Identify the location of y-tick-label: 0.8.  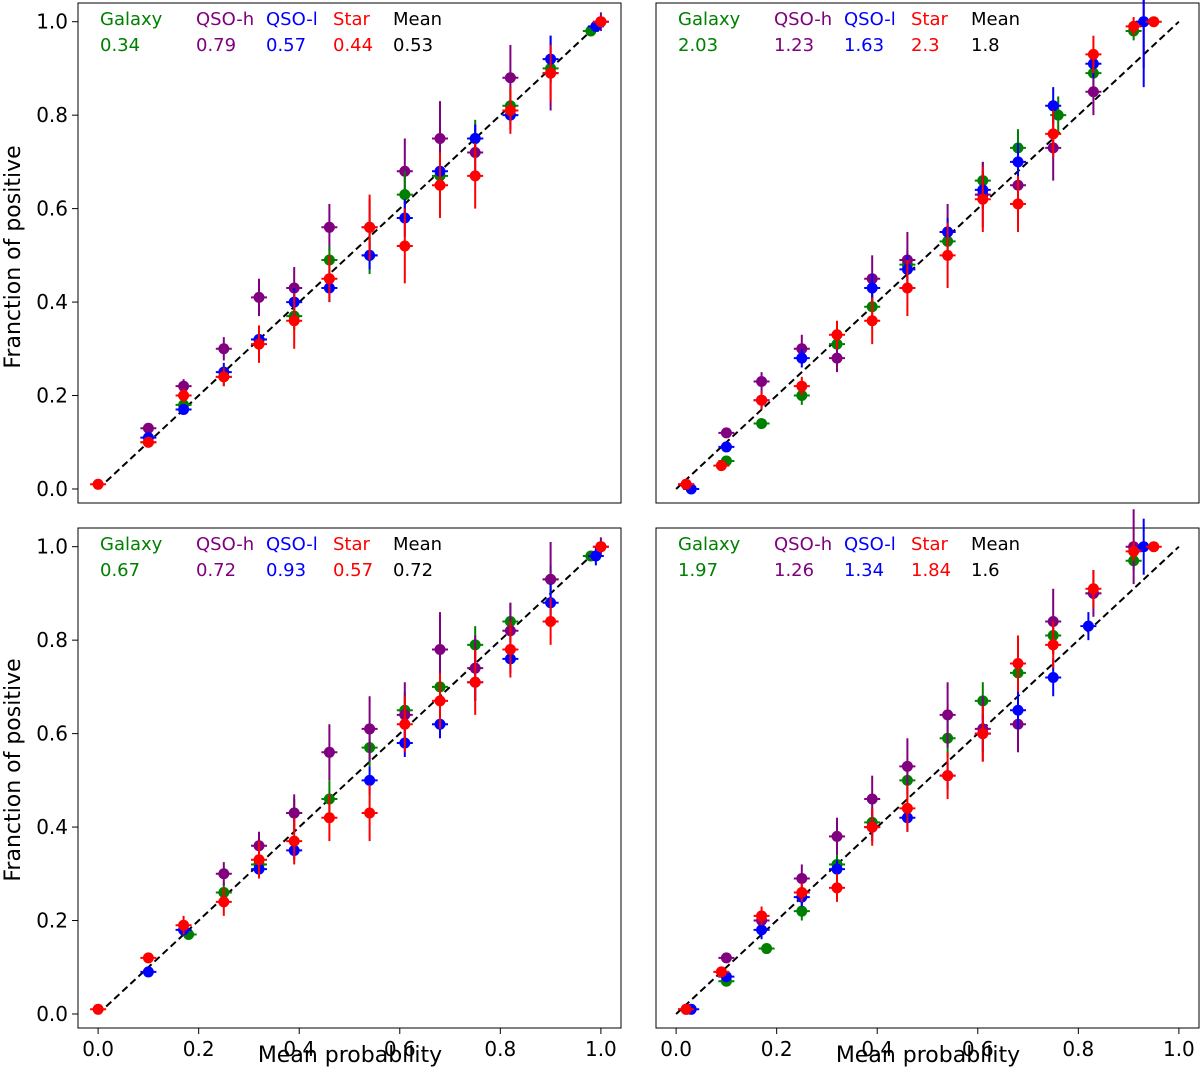
(52, 115).